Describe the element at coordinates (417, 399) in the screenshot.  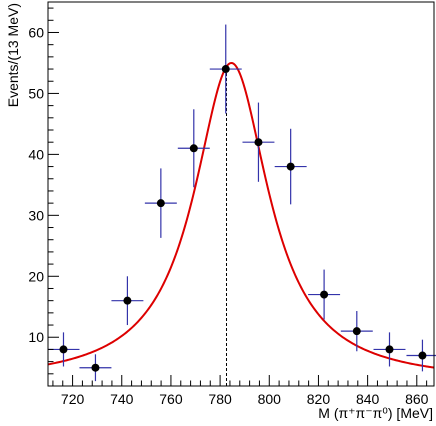
I see `x-tick-label: 860` at that location.